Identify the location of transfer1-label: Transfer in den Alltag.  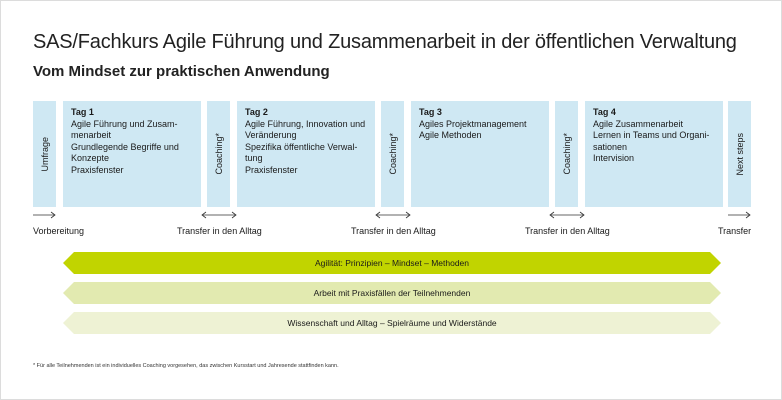
(219, 231).